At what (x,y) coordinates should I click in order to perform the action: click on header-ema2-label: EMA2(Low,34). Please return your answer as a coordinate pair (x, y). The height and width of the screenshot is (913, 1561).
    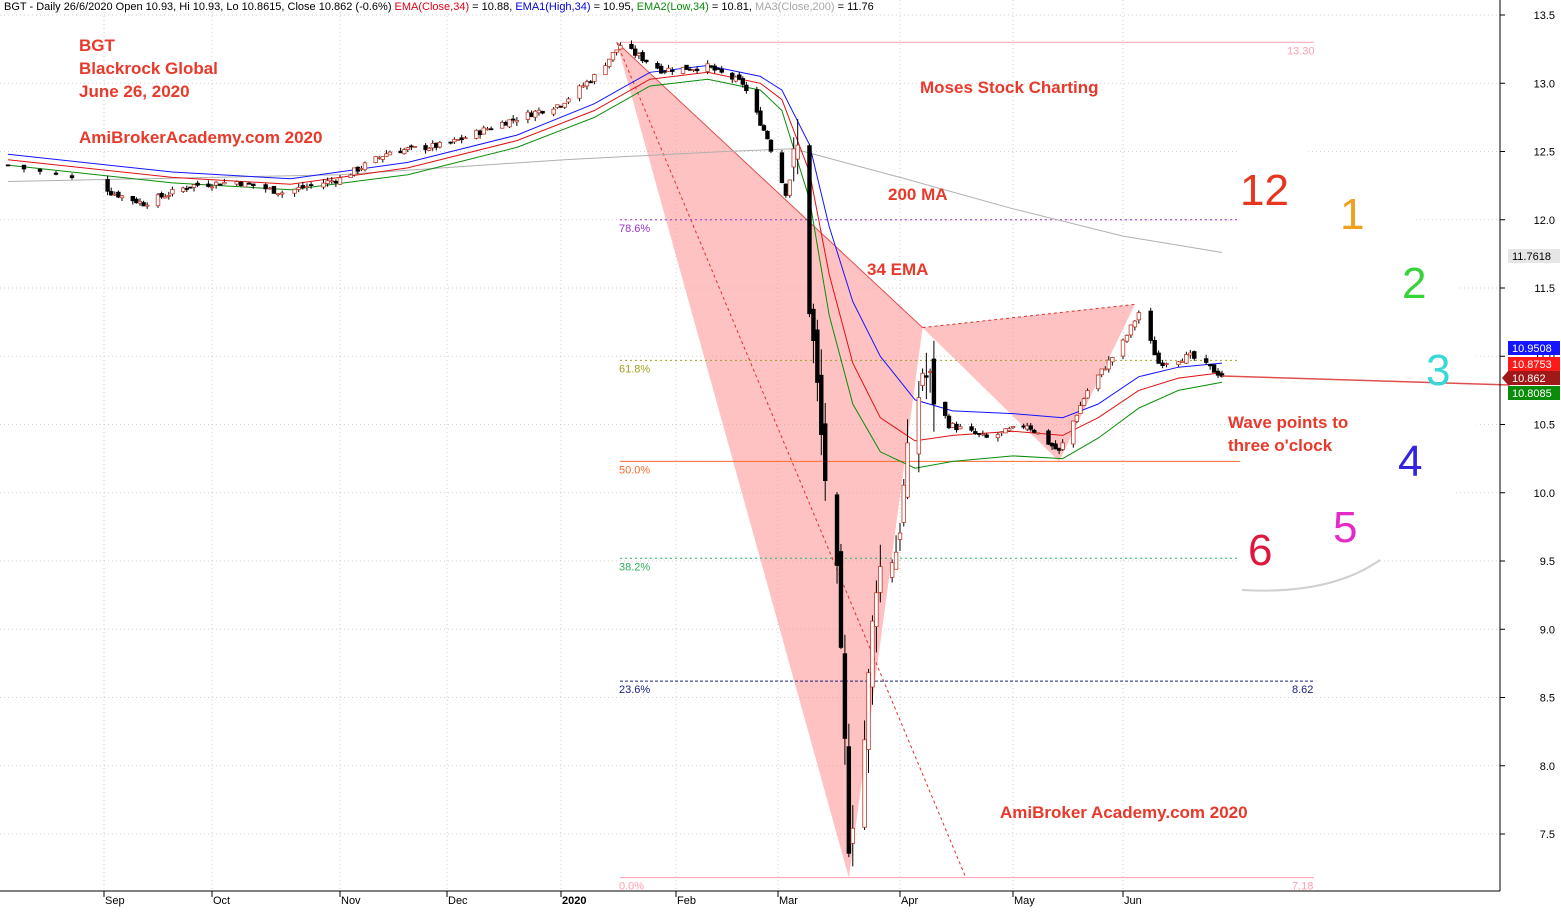
    Looking at the image, I should click on (672, 7).